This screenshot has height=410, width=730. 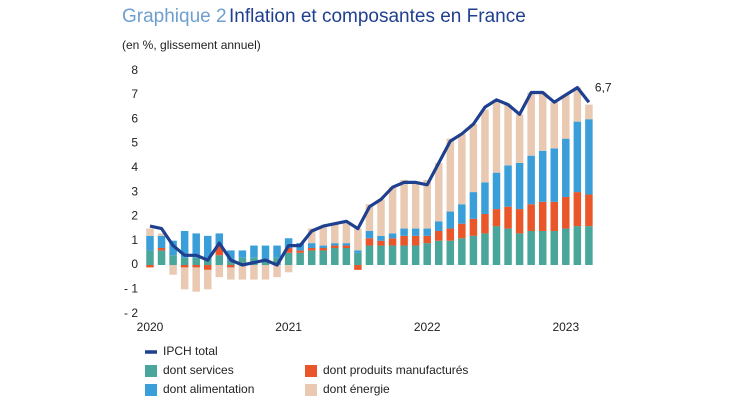 What do you see at coordinates (377, 16) in the screenshot?
I see `chart-title: Inflation et composantes en France` at bounding box center [377, 16].